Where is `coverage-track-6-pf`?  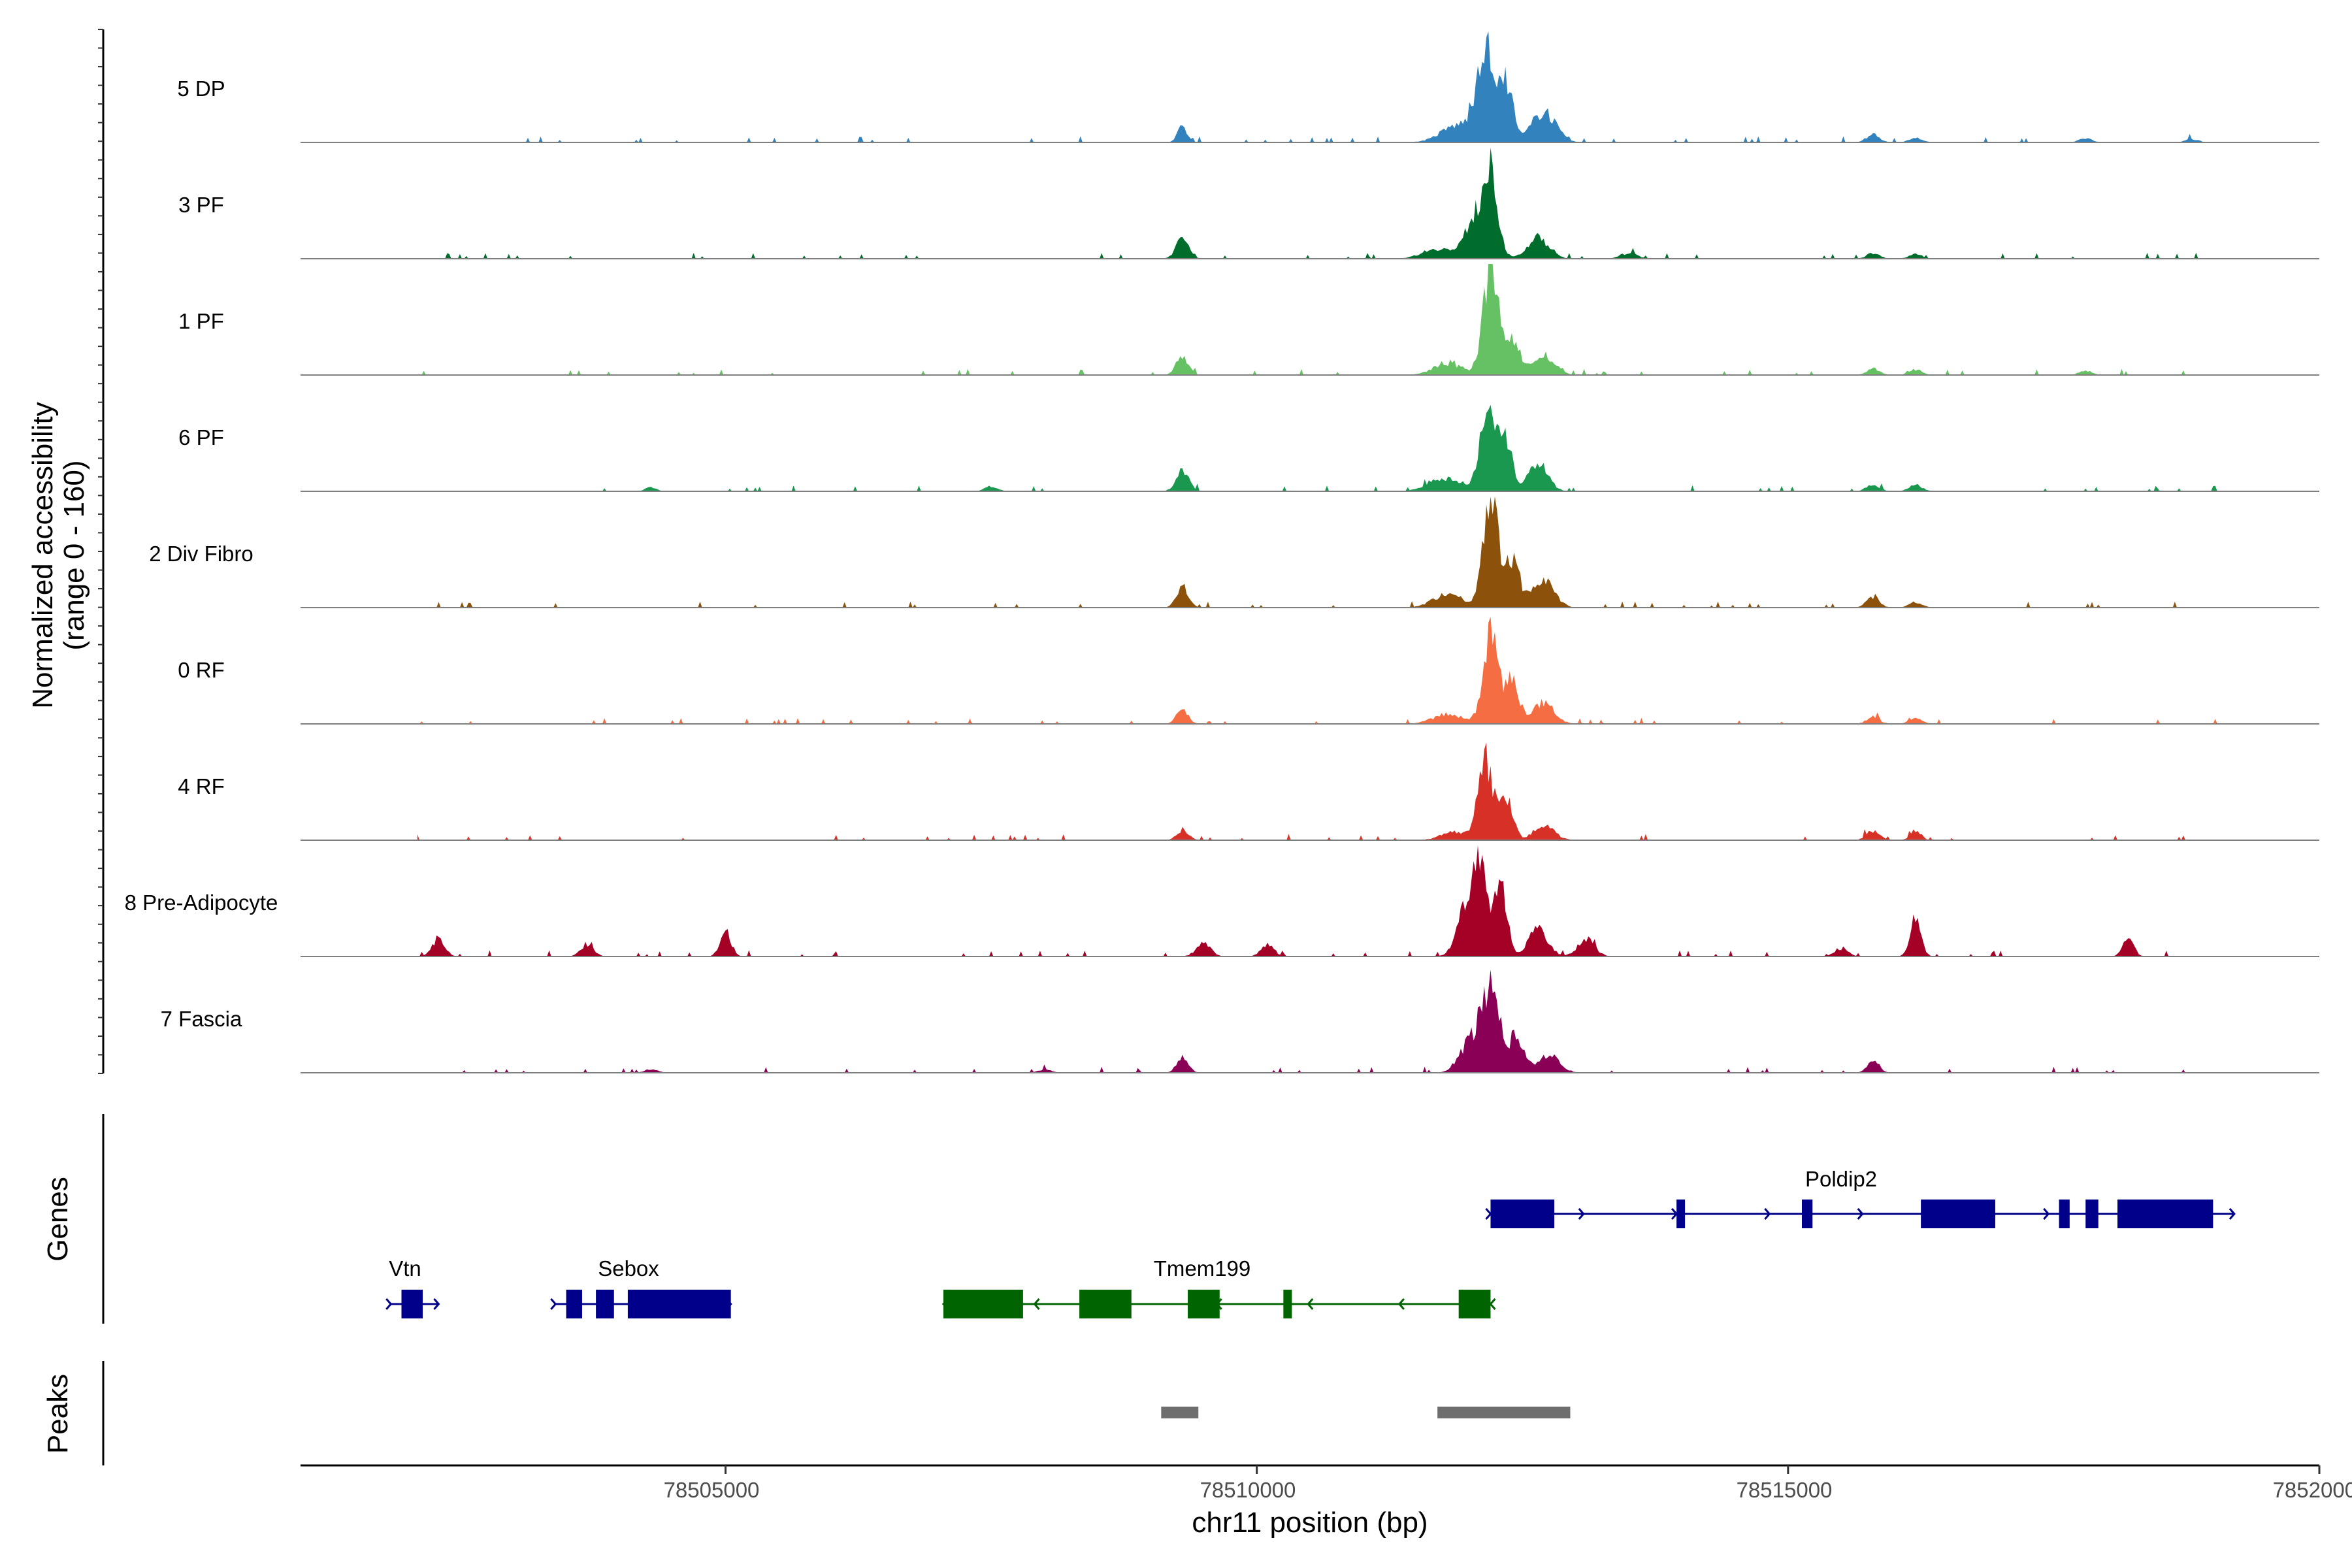 coverage-track-6-pf is located at coordinates (1310, 448).